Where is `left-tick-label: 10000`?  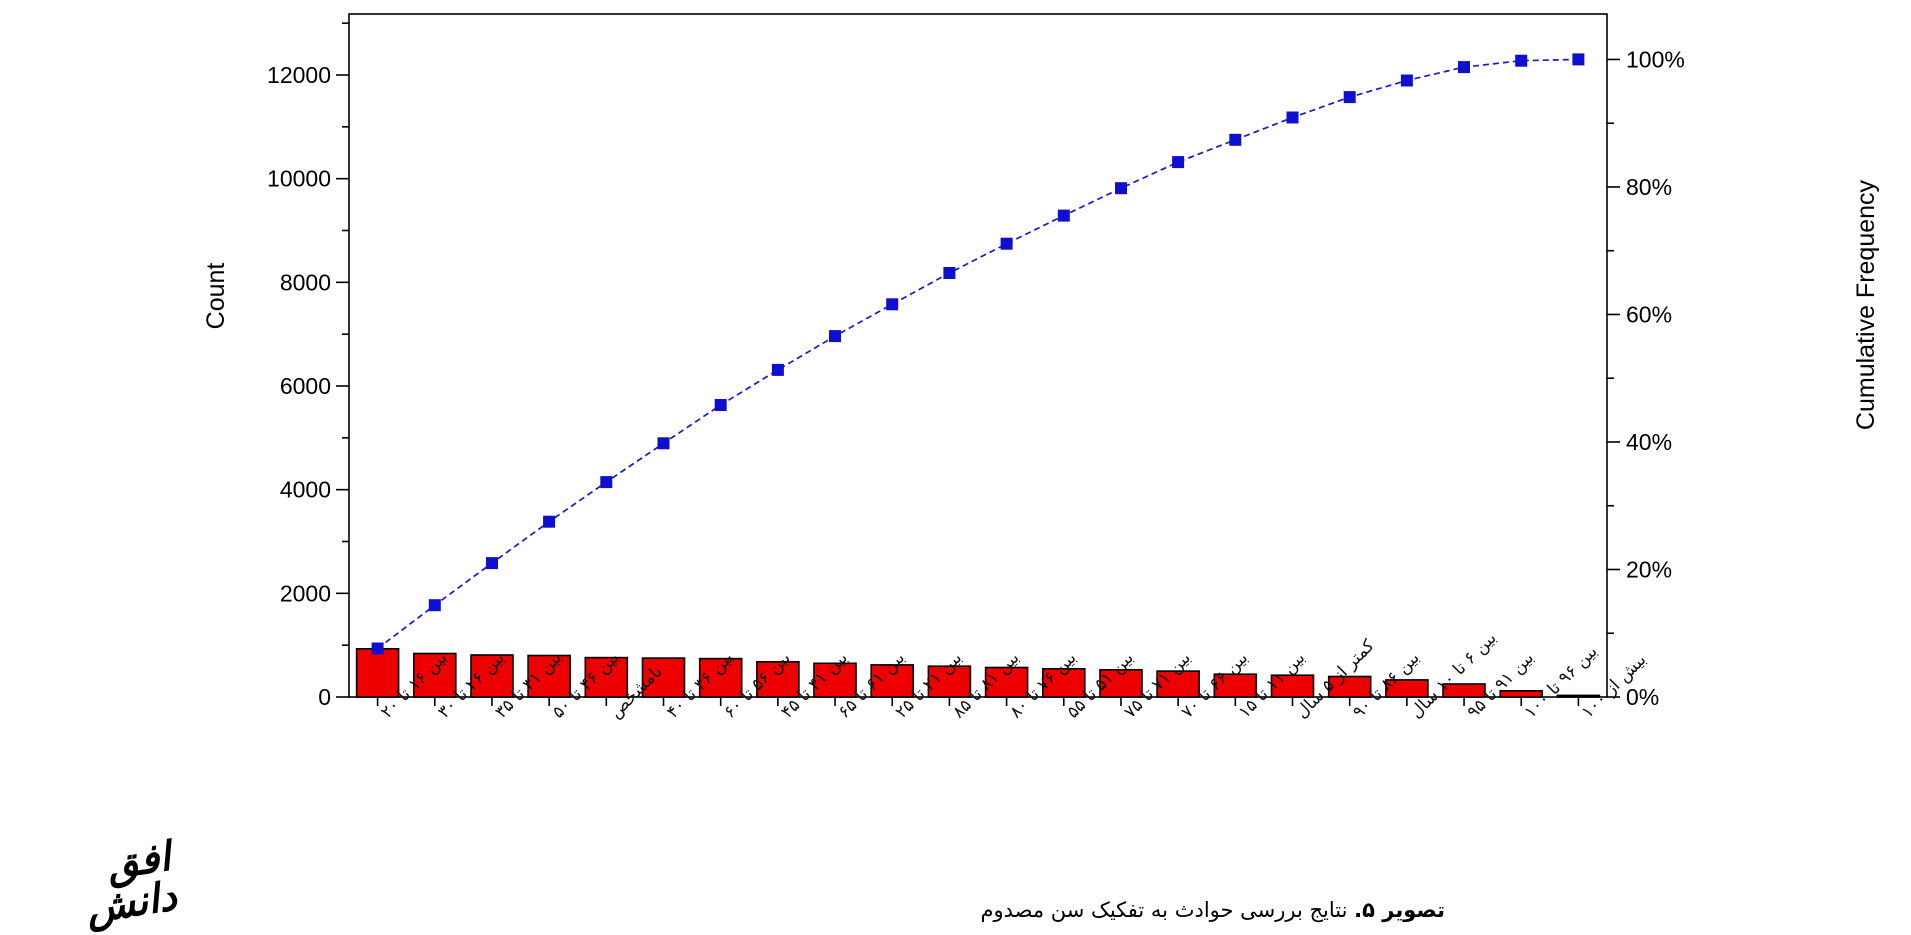 left-tick-label: 10000 is located at coordinates (299, 179).